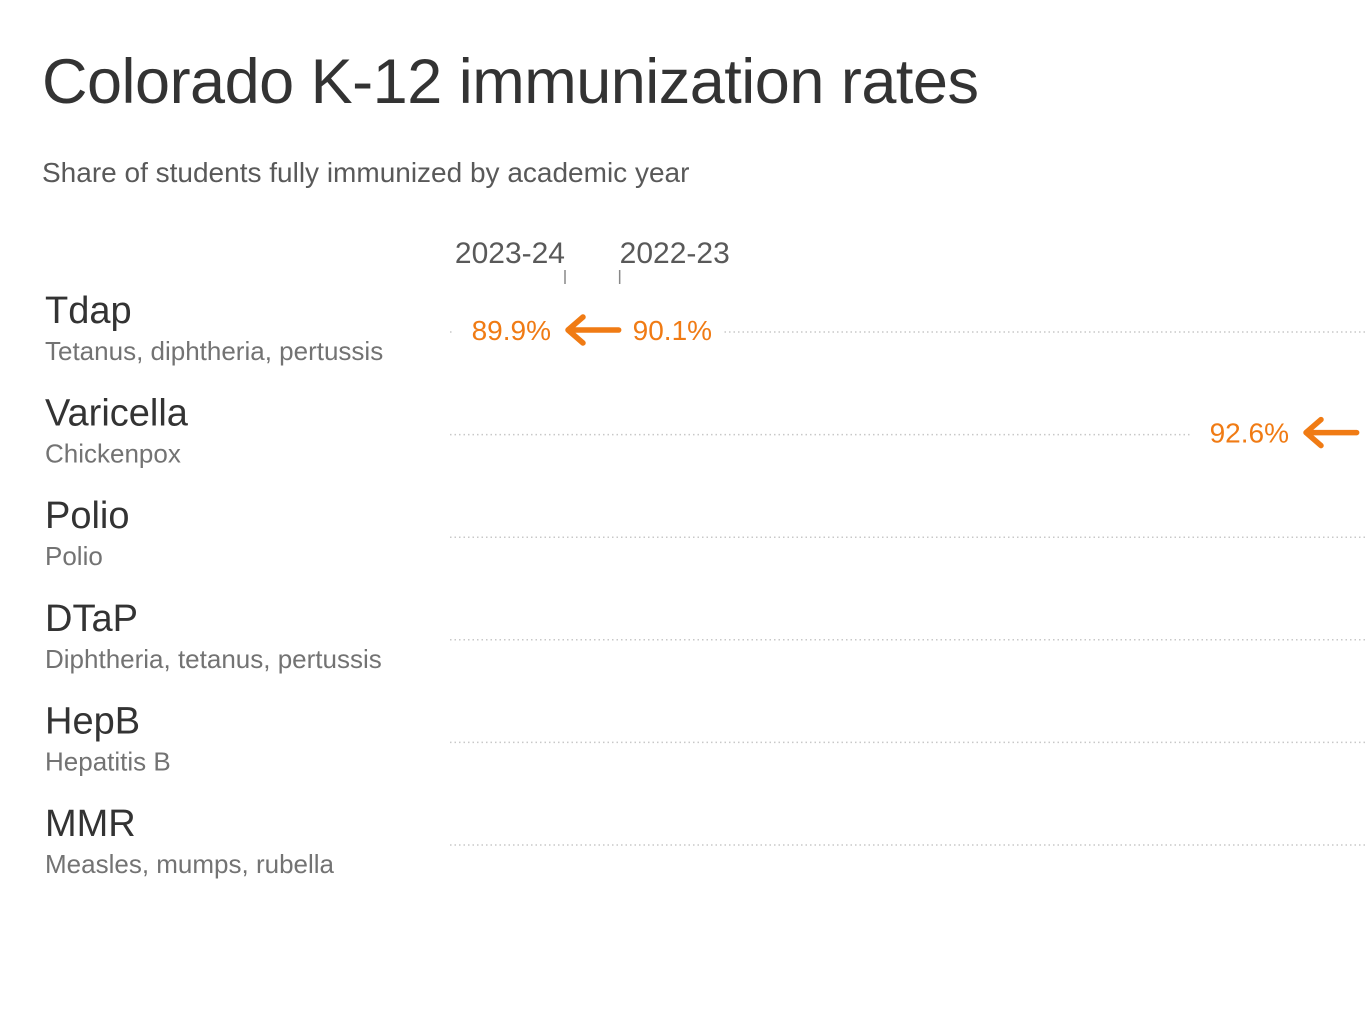  What do you see at coordinates (511, 330) in the screenshot?
I see `value-current-tdap: 89.9%` at bounding box center [511, 330].